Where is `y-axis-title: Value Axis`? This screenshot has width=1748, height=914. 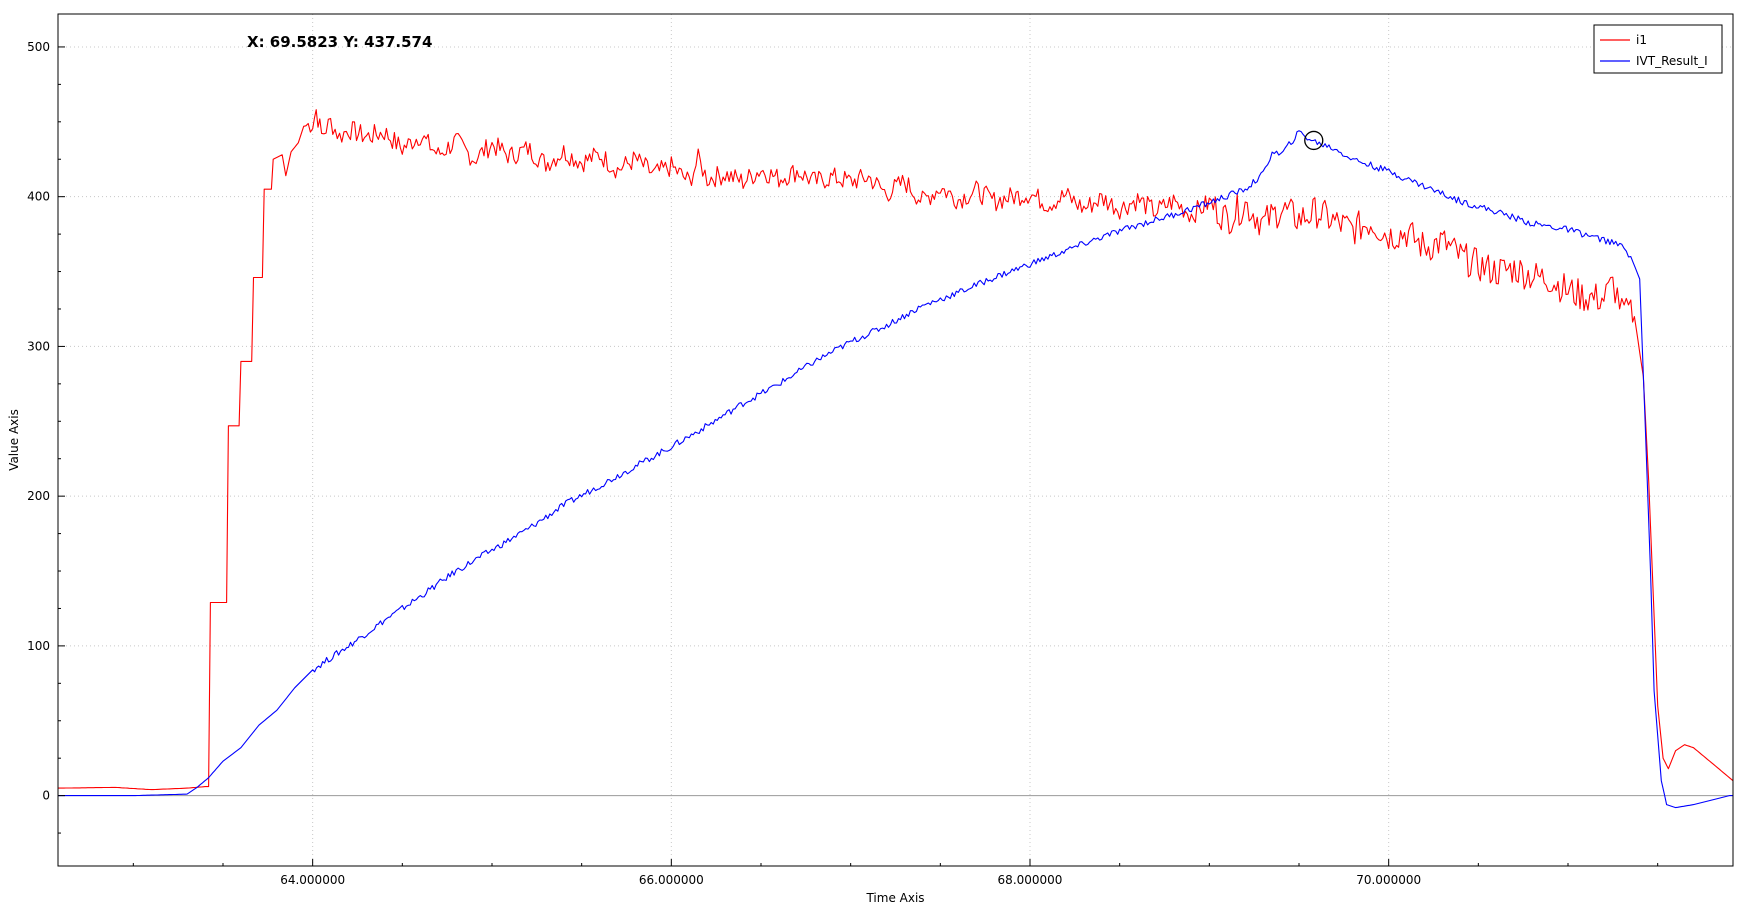 y-axis-title: Value Axis is located at coordinates (14, 440).